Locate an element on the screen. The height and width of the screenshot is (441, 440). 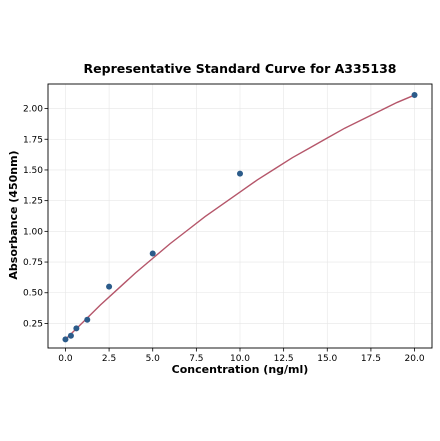
y-tick-label: 1.00 is located at coordinates (33, 232).